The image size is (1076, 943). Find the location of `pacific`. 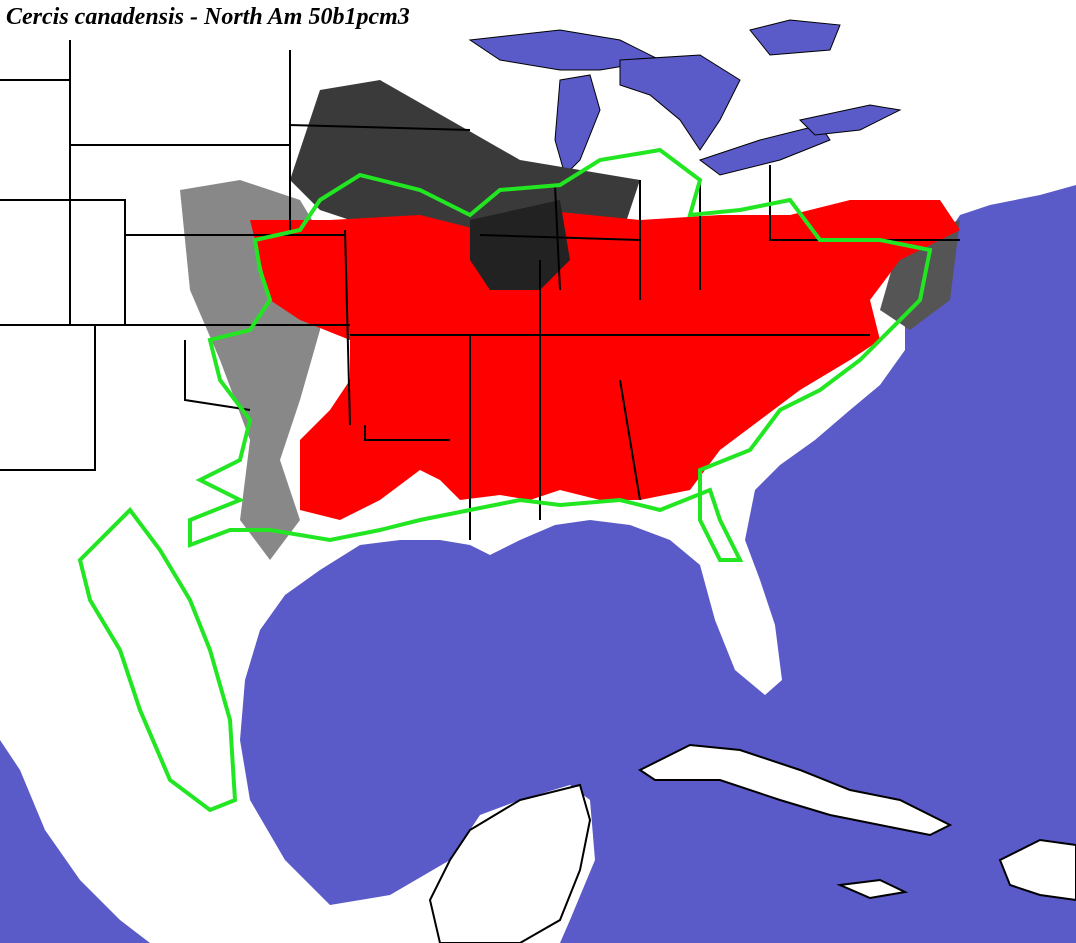

pacific is located at coordinates (75, 841).